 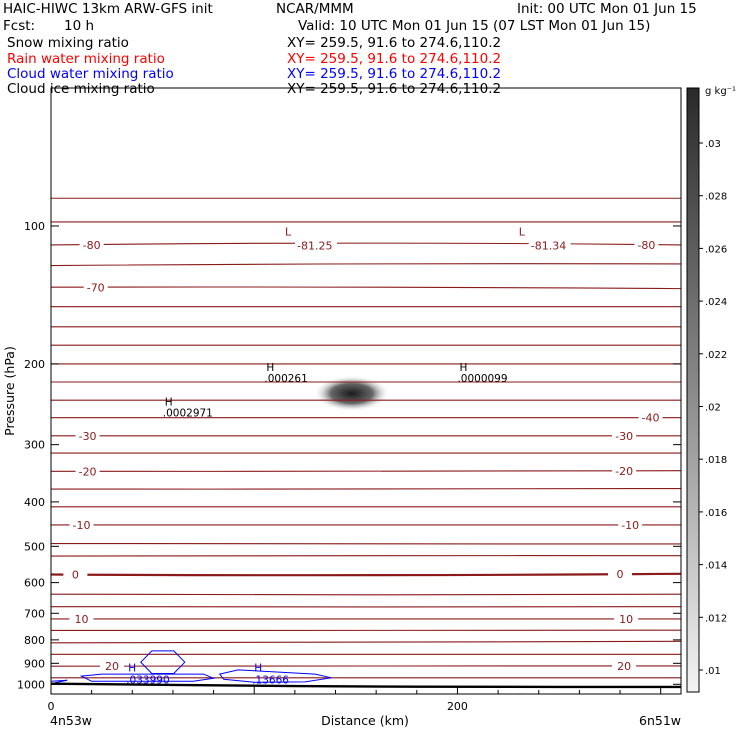 I want to click on colorbar-unit: g kg⁻¹, so click(x=720, y=91).